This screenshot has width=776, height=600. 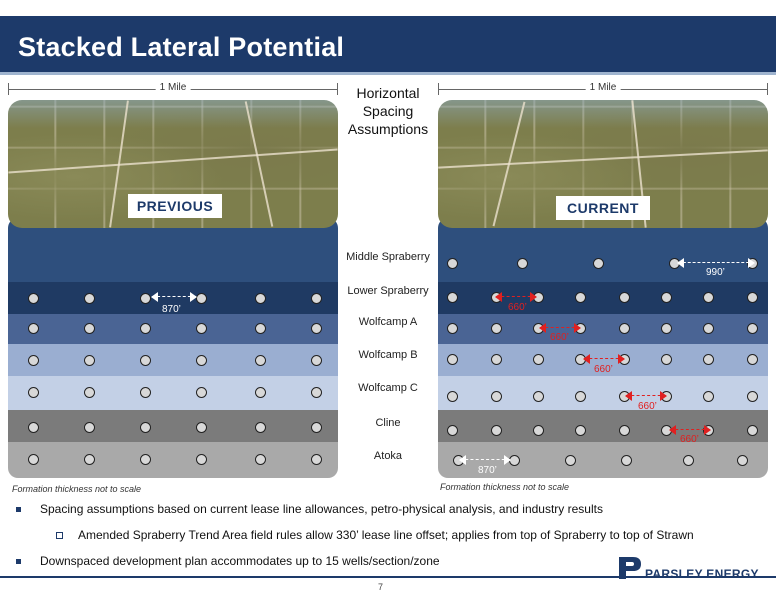 What do you see at coordinates (695, 567) in the screenshot?
I see `parsley-p-logo-icon` at bounding box center [695, 567].